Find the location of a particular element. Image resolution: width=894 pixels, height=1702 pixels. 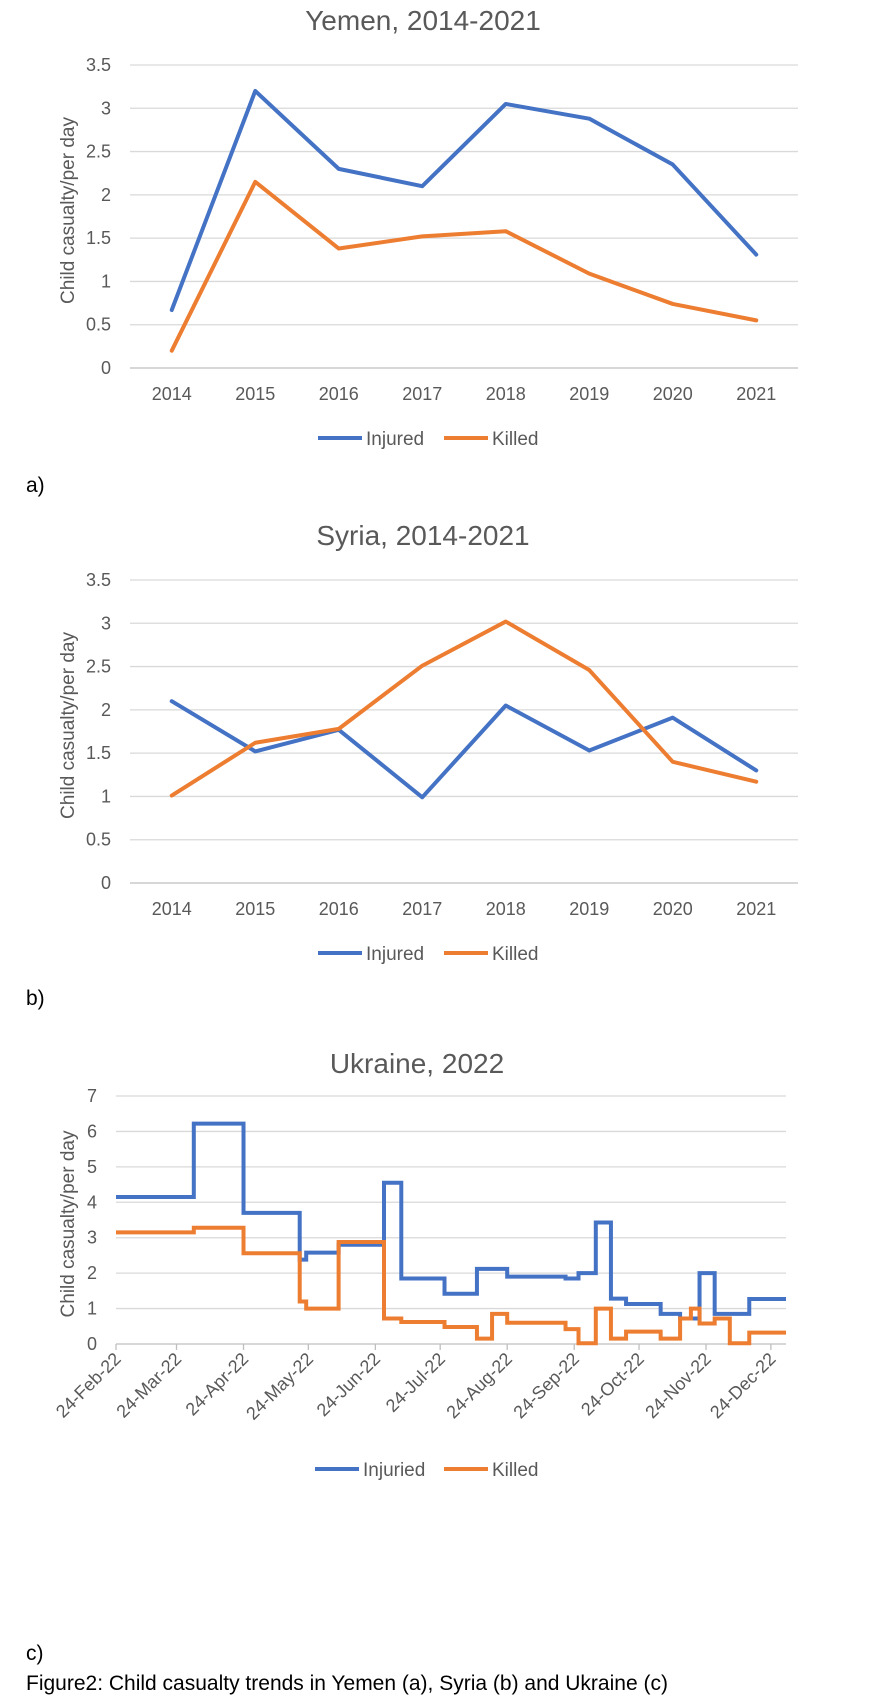

yemen-legend-label: Killed is located at coordinates (515, 439).